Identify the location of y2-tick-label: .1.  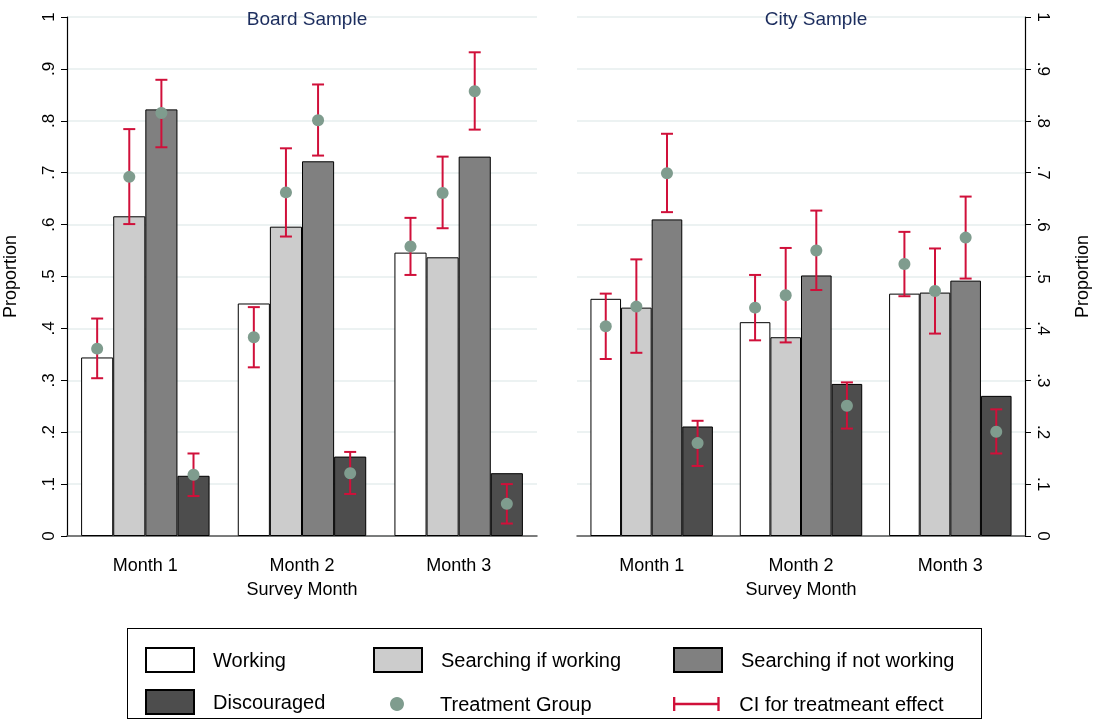
(1043, 484).